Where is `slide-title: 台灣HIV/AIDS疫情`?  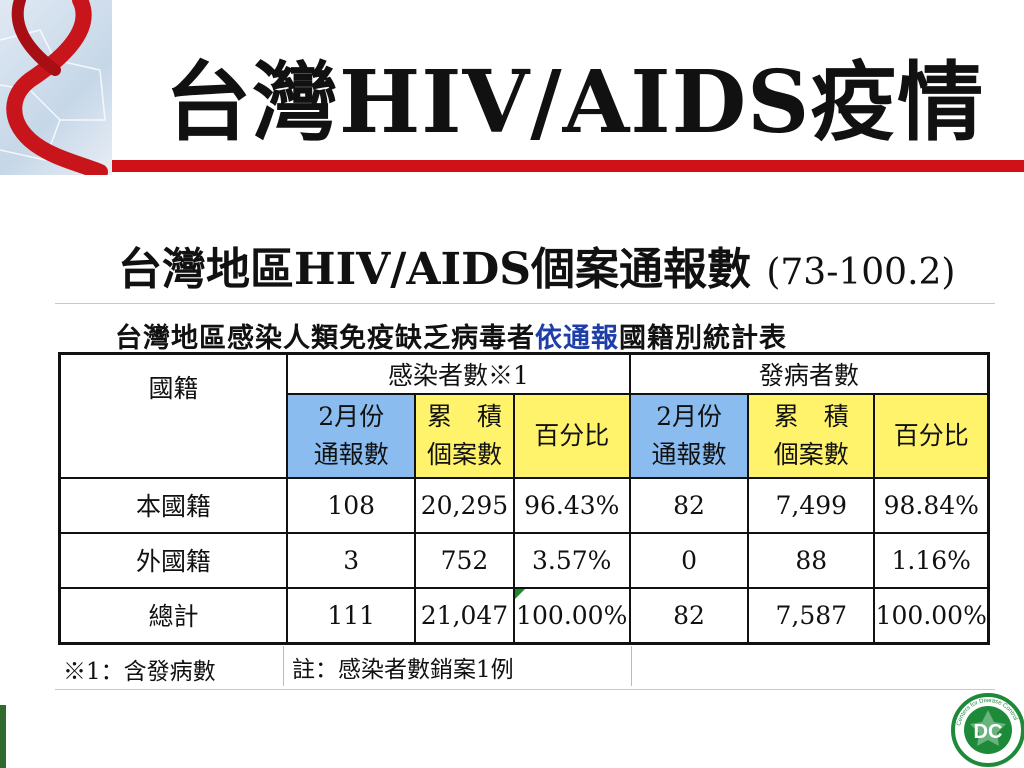 slide-title: 台灣HIV/AIDS疫情 is located at coordinates (575, 102).